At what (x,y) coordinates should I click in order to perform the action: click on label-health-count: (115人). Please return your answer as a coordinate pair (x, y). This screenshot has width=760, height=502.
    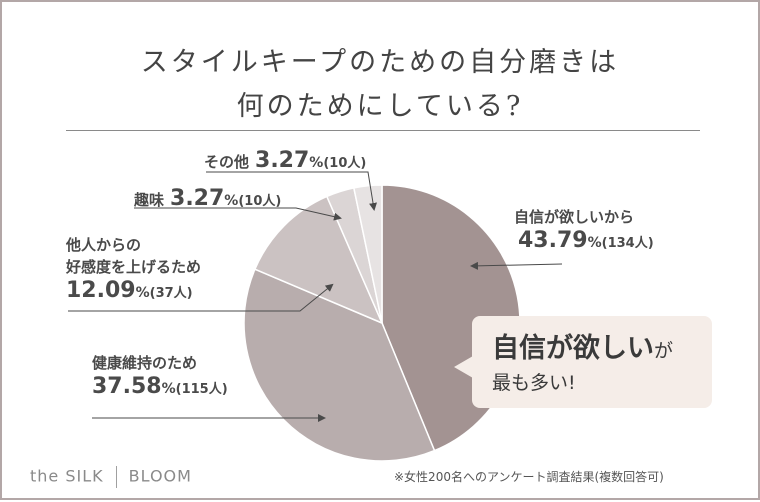
    Looking at the image, I should click on (201, 389).